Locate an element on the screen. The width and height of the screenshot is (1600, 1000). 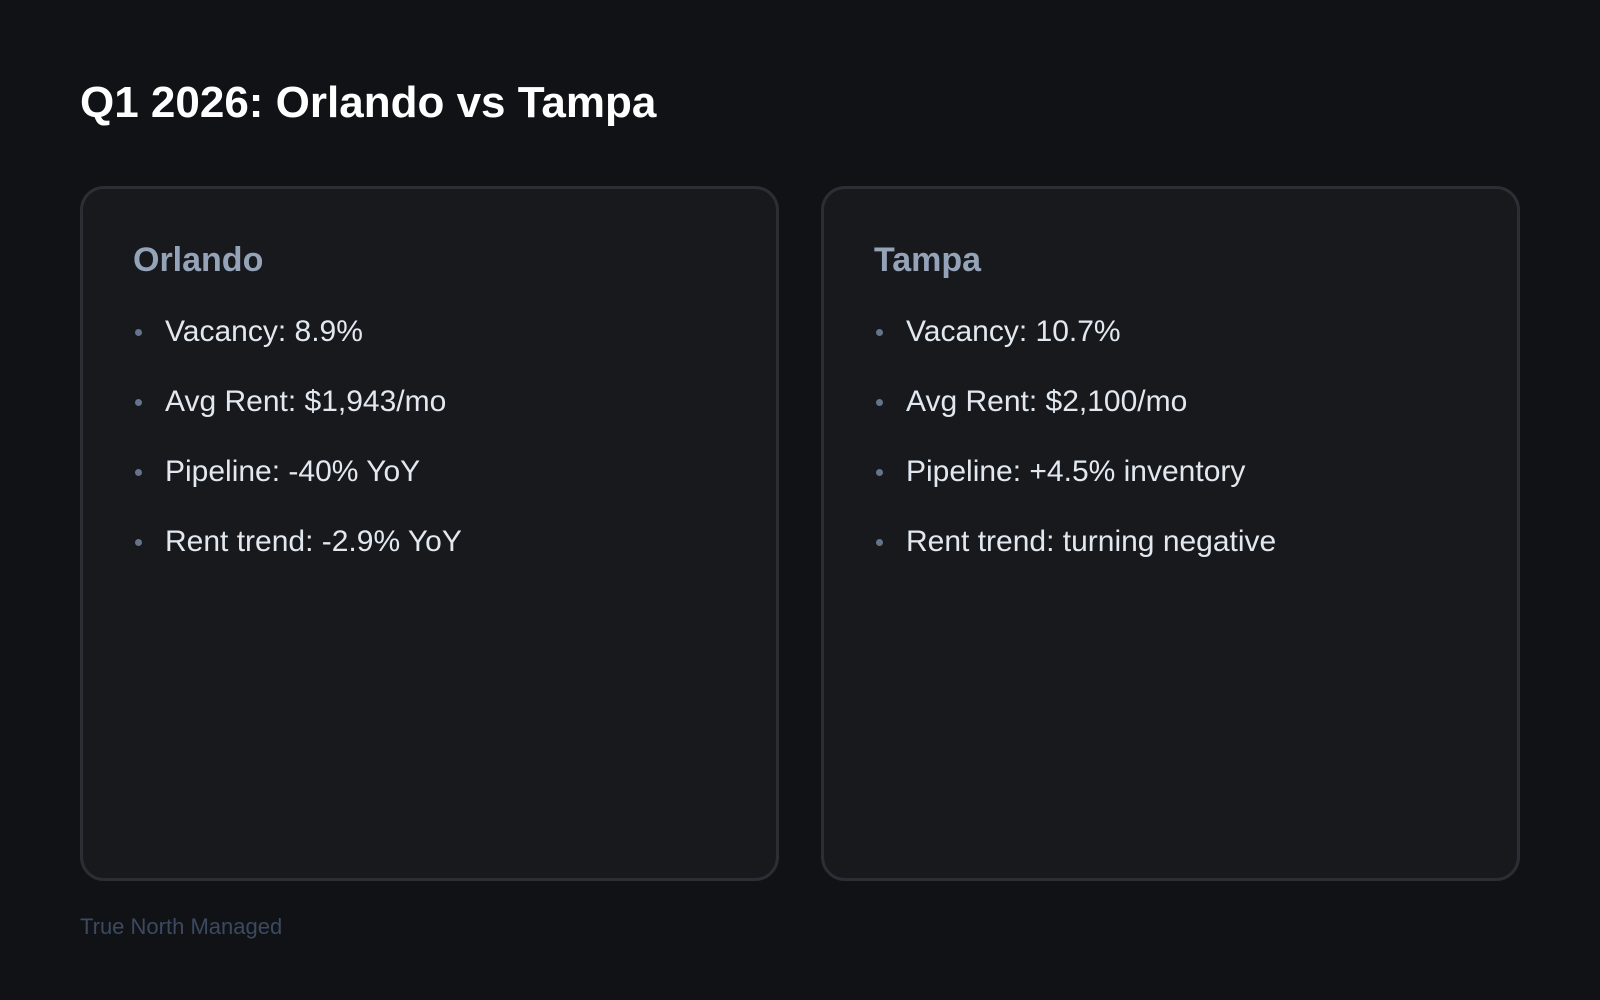
list-item: Vacancy: 10.7% is located at coordinates (1170, 349).